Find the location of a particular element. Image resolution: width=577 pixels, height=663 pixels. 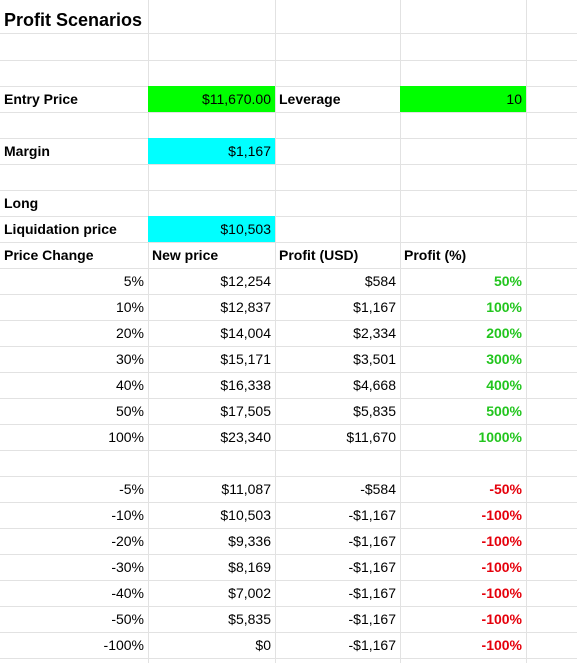

cell-new-price: $14,004 is located at coordinates (245, 333).